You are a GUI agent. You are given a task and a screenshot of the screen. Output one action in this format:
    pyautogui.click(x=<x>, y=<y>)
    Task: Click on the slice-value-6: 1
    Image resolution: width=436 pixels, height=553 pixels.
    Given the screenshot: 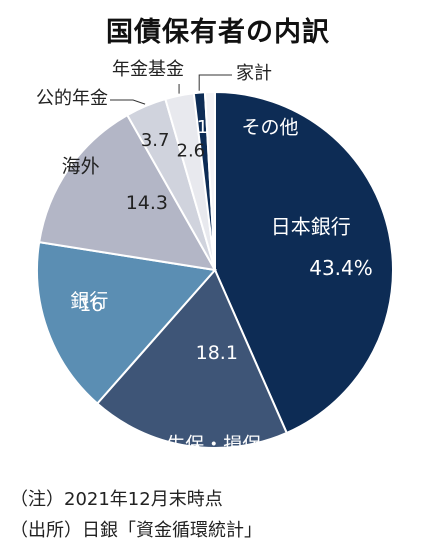 What is the action you would take?
    pyautogui.click(x=202, y=127)
    